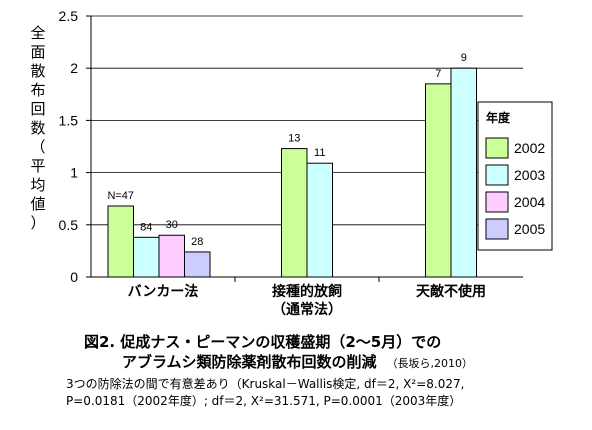  What do you see at coordinates (319, 153) in the screenshot?
I see `data-label: 11` at bounding box center [319, 153].